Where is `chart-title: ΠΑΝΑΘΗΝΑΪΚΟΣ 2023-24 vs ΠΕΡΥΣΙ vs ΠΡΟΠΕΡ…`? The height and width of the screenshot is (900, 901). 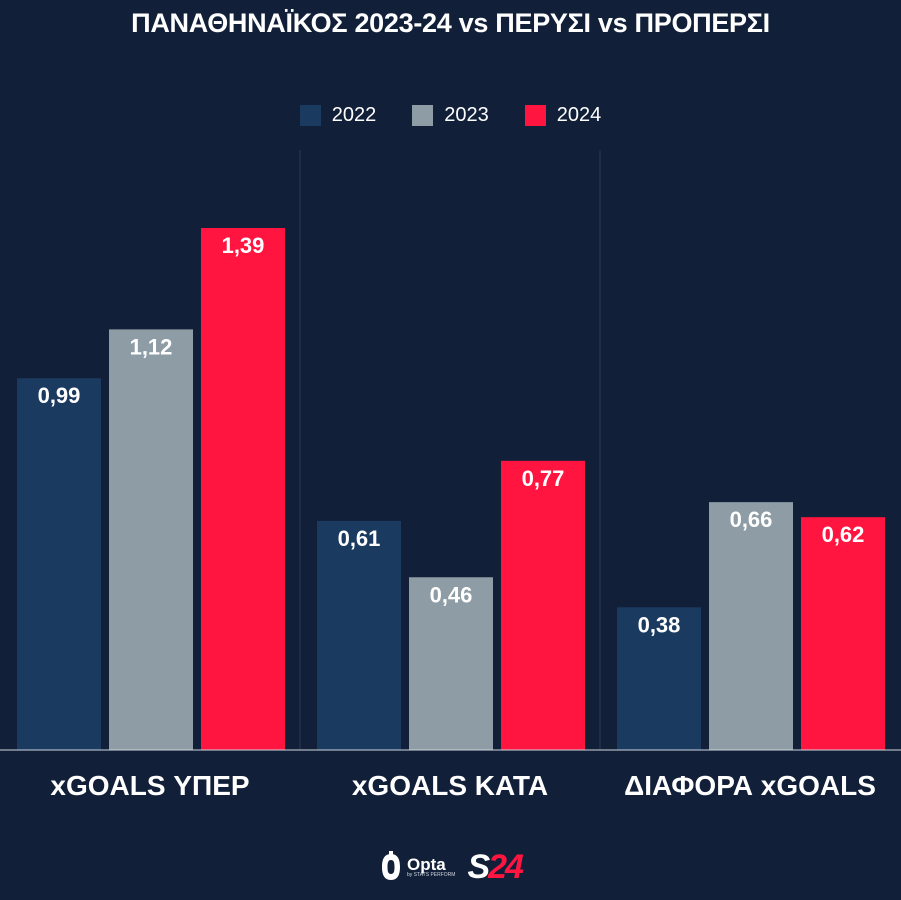
chart-title: ΠΑΝΑΘΗΝΑΪΚΟΣ 2023-24 vs ΠΕΡΥΣΙ vs ΠΡΟΠΕΡ… is located at coordinates (450, 23).